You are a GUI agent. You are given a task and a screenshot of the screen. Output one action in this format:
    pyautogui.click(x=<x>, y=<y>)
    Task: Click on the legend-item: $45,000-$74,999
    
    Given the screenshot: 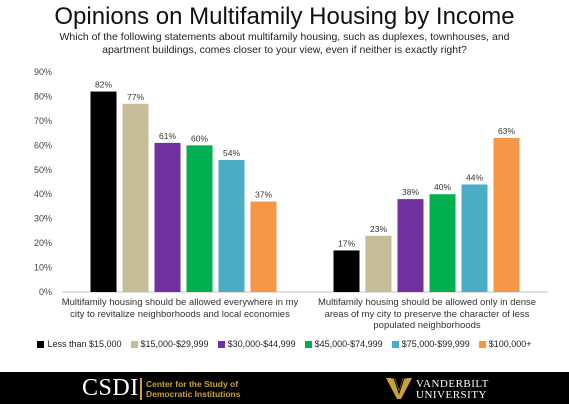 What is the action you would take?
    pyautogui.click(x=343, y=344)
    